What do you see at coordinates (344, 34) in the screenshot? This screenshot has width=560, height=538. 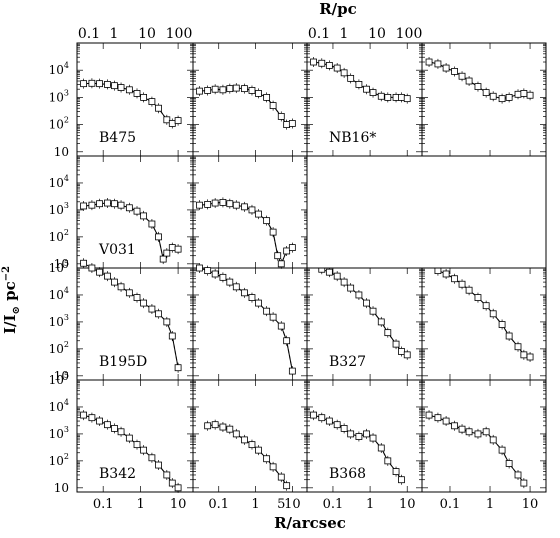 I see `top-tick-label: 1` at bounding box center [344, 34].